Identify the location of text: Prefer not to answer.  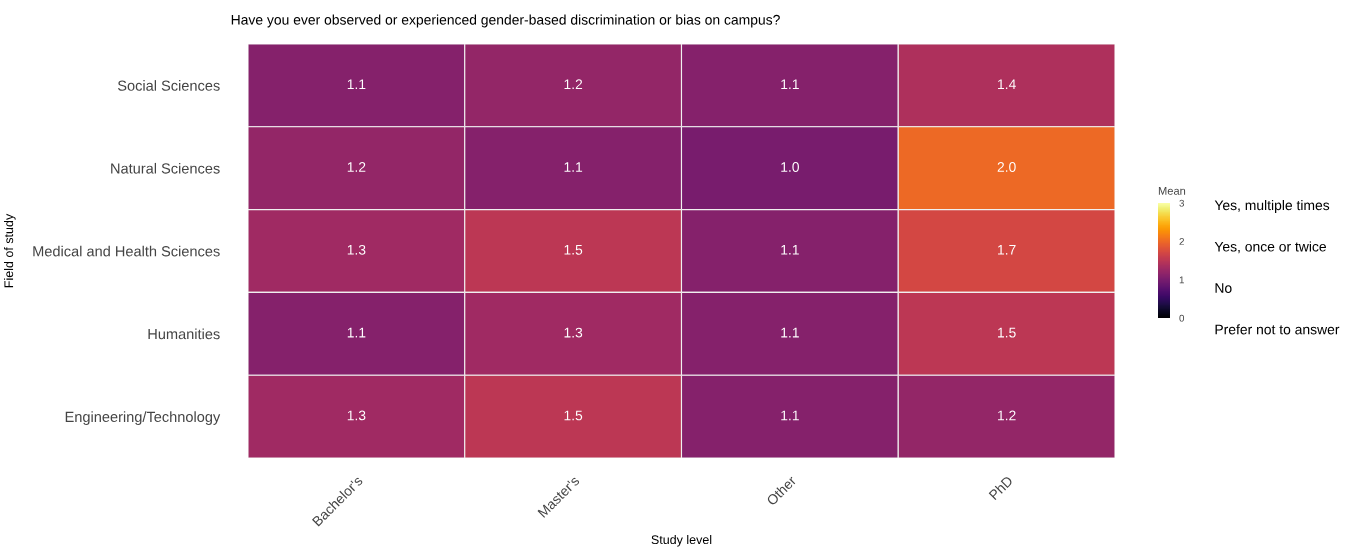
(1277, 329).